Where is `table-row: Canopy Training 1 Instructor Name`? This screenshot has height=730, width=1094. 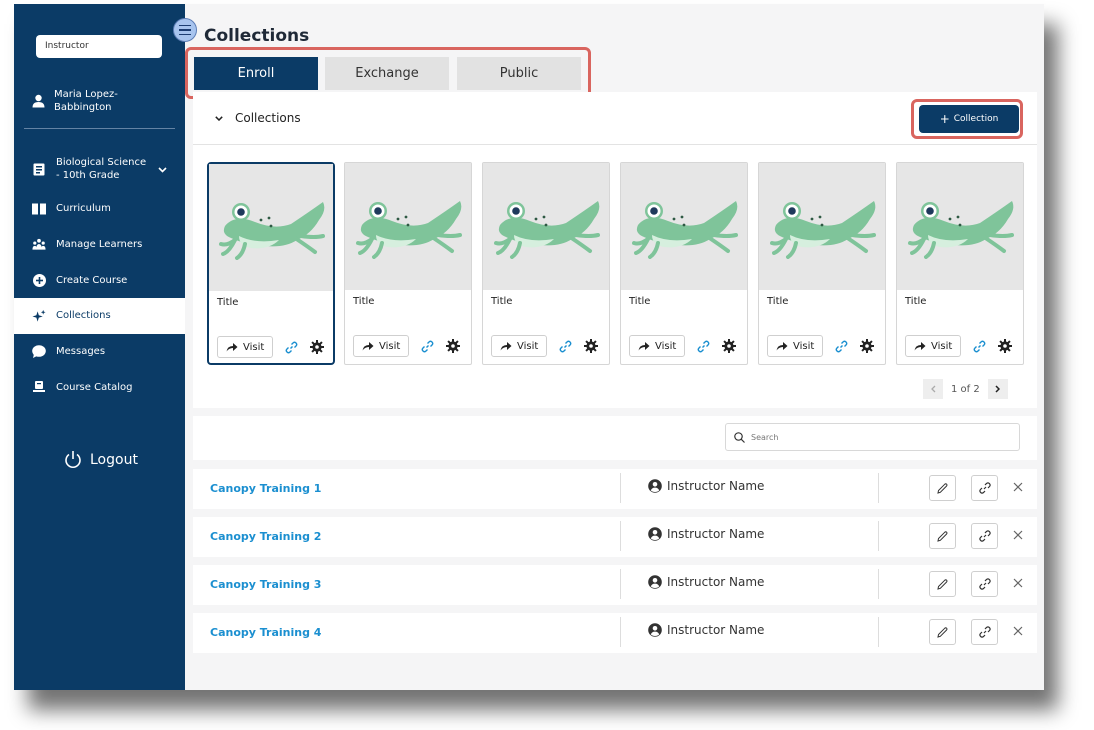
table-row: Canopy Training 1 Instructor Name is located at coordinates (615, 489).